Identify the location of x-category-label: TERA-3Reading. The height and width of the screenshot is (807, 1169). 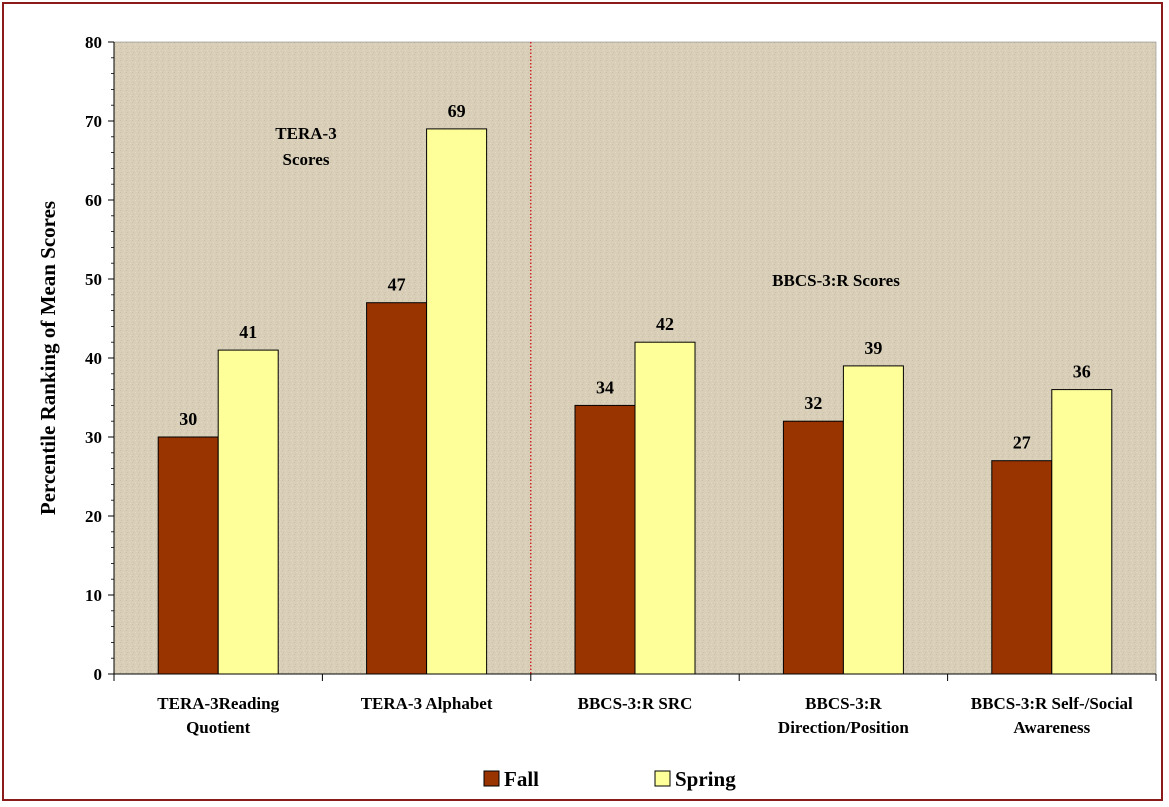
(218, 703).